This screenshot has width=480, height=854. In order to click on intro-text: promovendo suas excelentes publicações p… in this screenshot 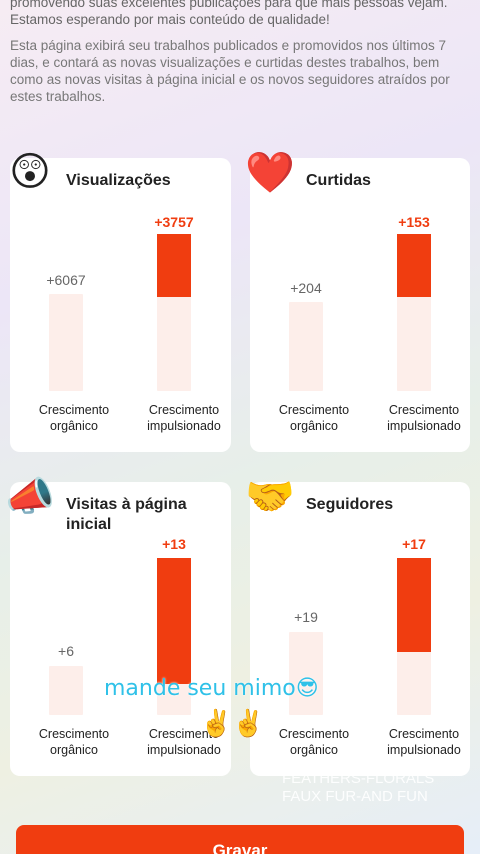, I will do `click(230, 57)`.